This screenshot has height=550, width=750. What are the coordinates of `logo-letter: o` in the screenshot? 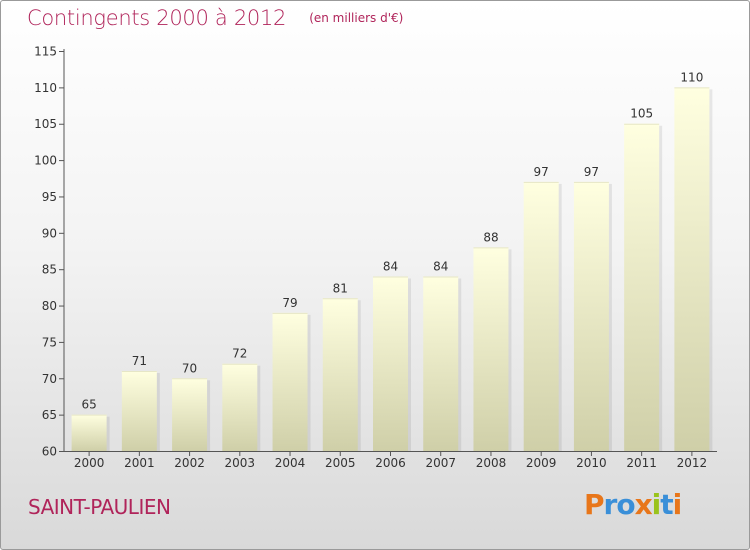 It's located at (625, 504).